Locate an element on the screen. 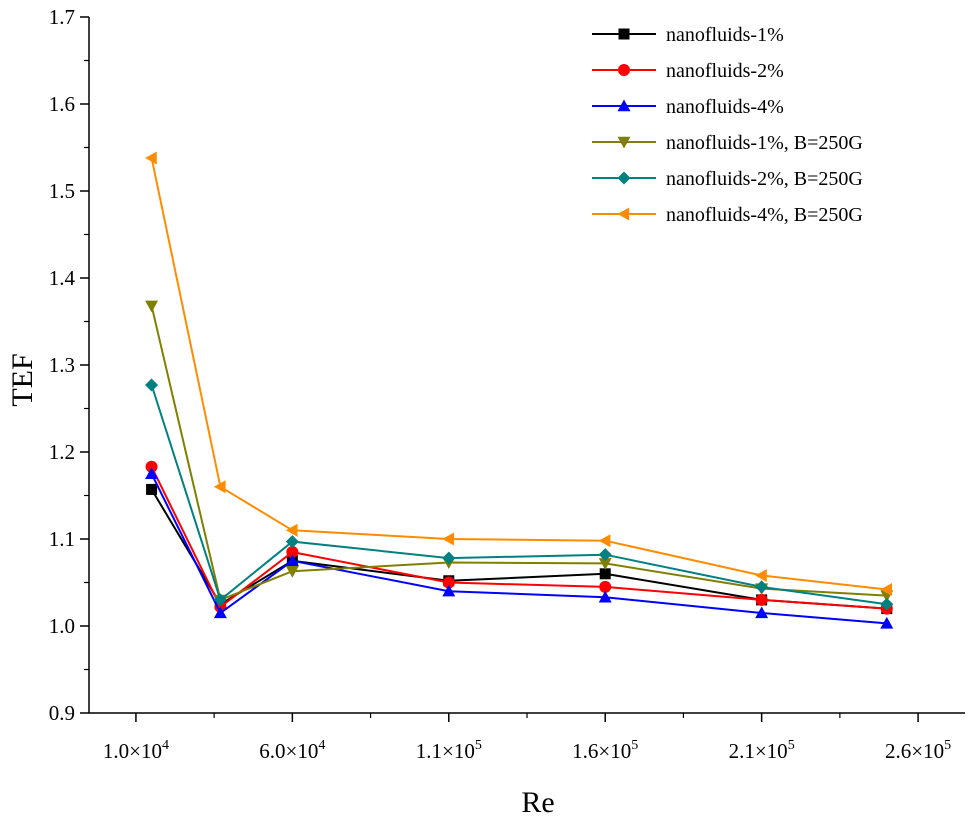 The height and width of the screenshot is (825, 969). y-tick-label: 1.4 is located at coordinates (62, 278).